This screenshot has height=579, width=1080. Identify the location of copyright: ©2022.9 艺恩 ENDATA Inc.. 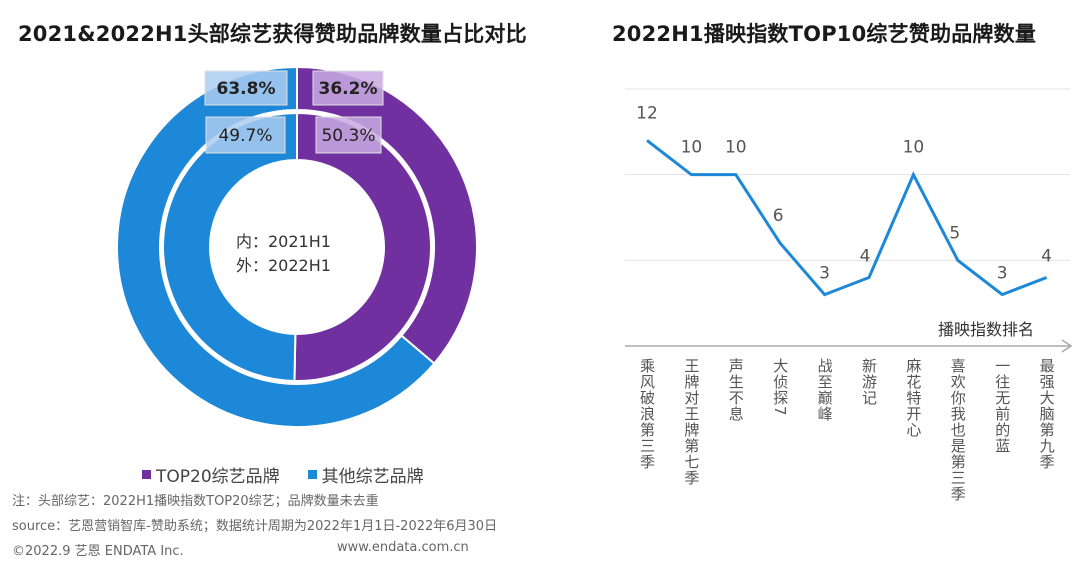
(98, 551).